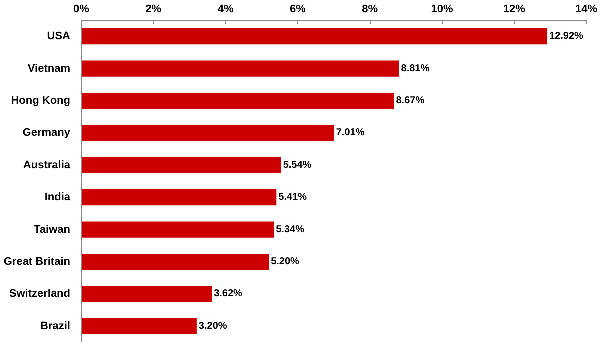  I want to click on data-label: 3.62%, so click(228, 294).